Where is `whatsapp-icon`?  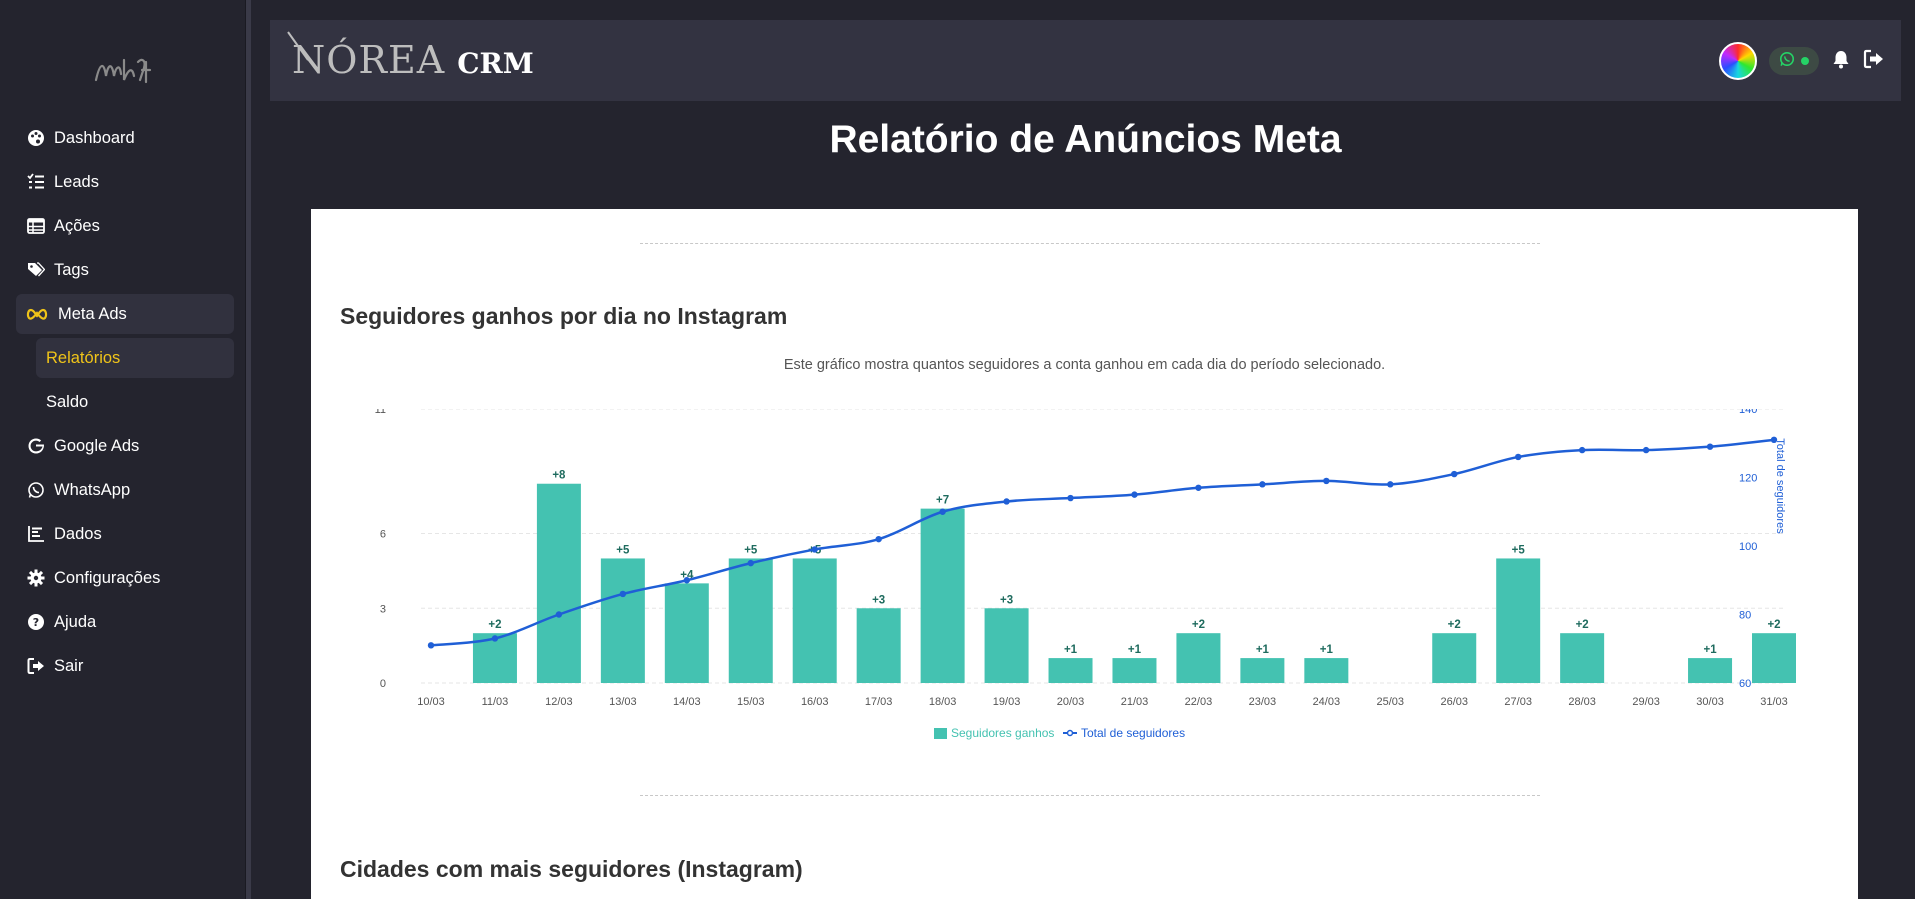 whatsapp-icon is located at coordinates (36, 490).